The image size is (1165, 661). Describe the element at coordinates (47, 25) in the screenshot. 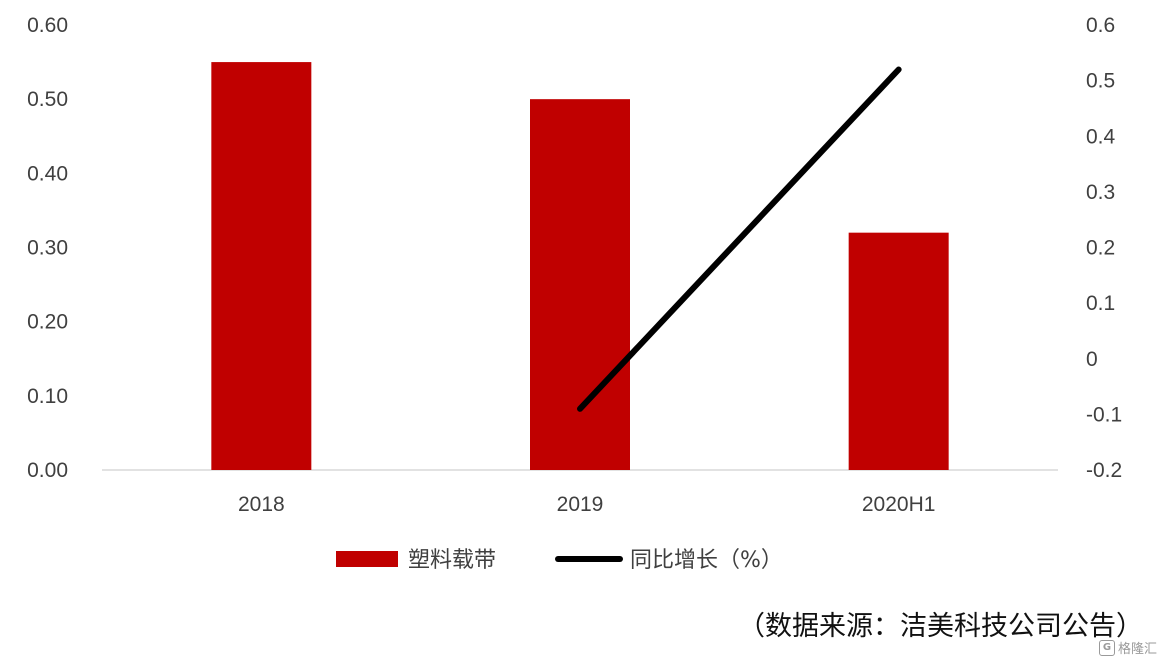

I see `y-left-tick-label: 0.60` at that location.